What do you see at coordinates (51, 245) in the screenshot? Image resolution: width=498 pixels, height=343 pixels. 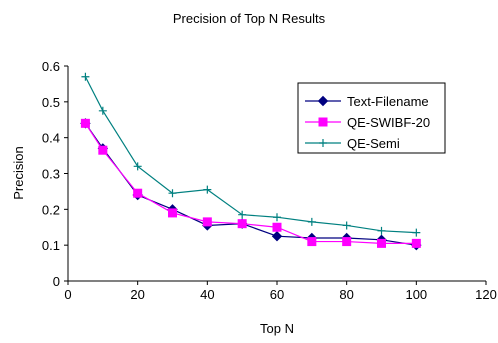 I see `y-tick-label: 0.1` at bounding box center [51, 245].